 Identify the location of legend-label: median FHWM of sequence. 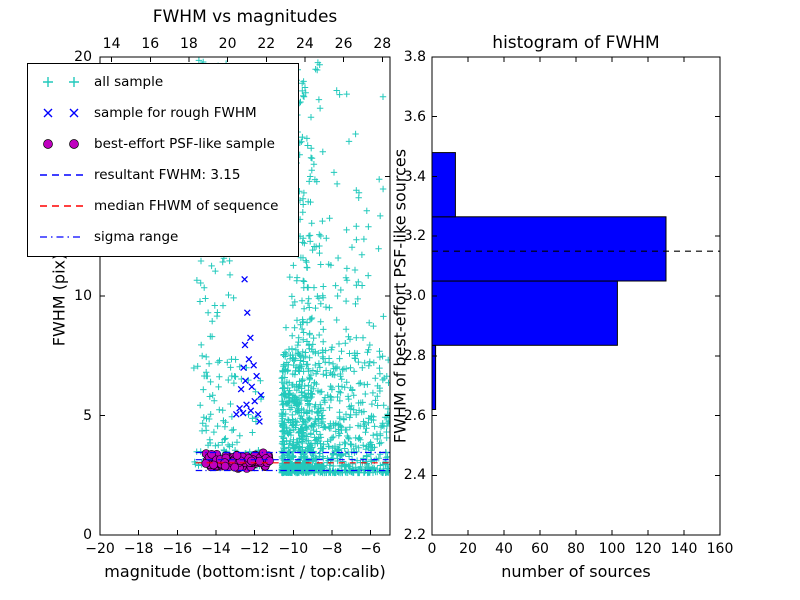
(186, 205).